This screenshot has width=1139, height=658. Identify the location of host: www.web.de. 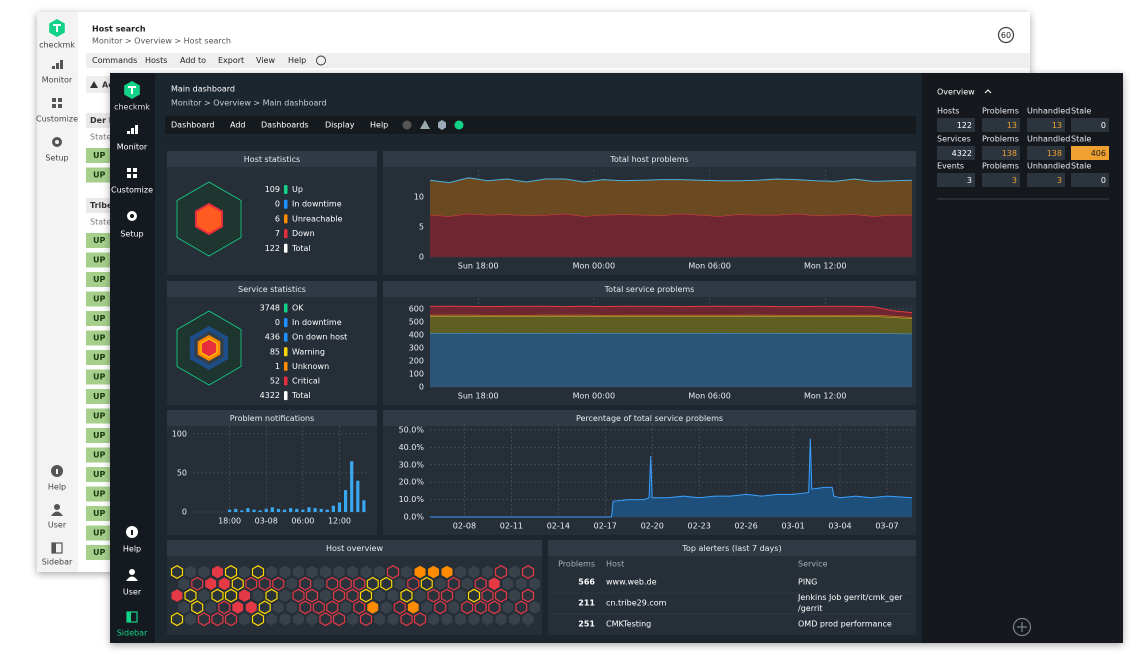
(631, 582).